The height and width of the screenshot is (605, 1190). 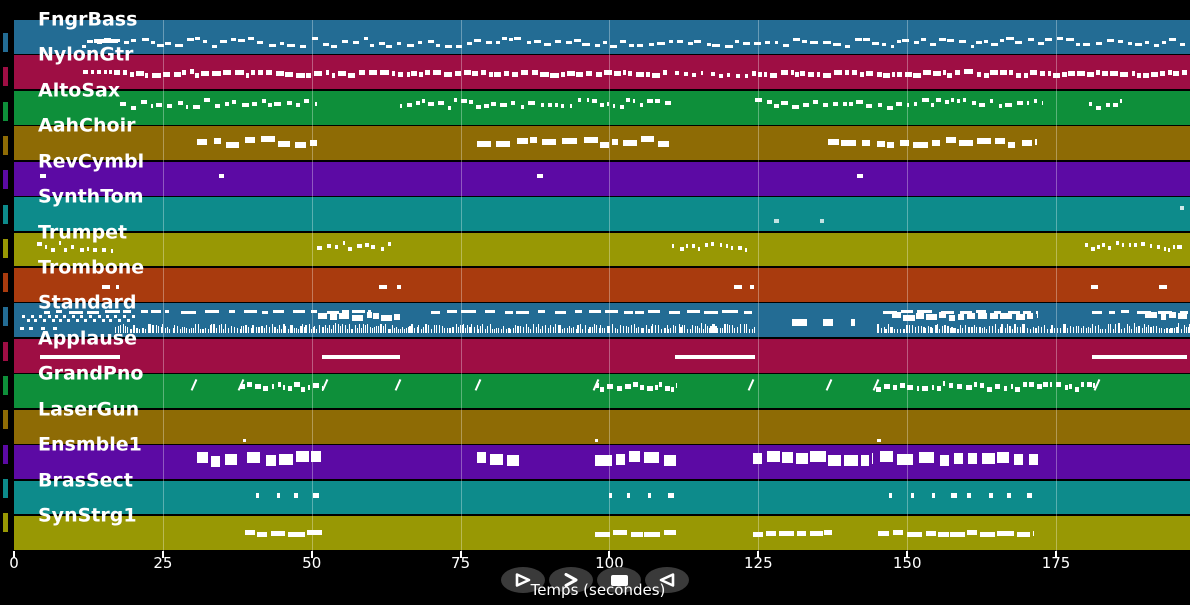 I want to click on track-lane-nylongtr, so click(x=602, y=72).